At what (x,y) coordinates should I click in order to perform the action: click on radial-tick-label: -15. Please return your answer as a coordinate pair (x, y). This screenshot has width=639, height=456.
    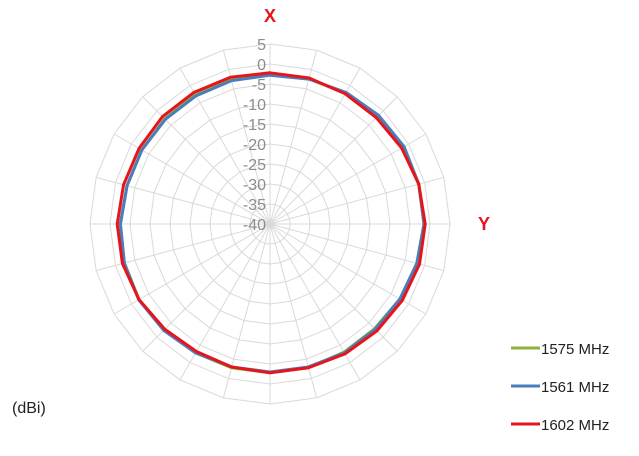
    Looking at the image, I should click on (254, 125).